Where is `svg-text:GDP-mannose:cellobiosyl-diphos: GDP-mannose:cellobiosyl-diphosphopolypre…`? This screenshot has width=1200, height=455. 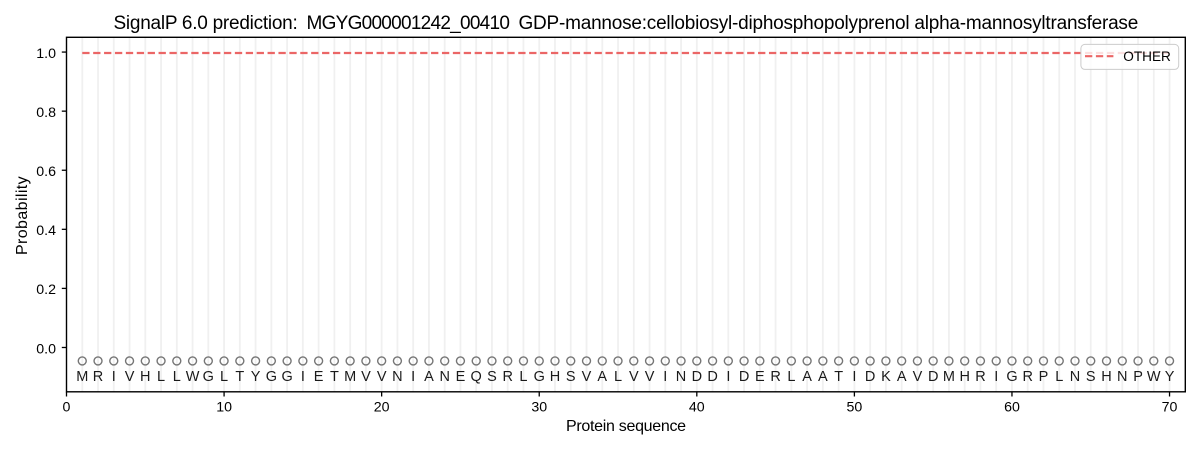
svg-text:GDP-mannose:cellobiosyl-diphos: GDP-mannose:cellobiosyl-diphosphopolypre… is located at coordinates (829, 23).